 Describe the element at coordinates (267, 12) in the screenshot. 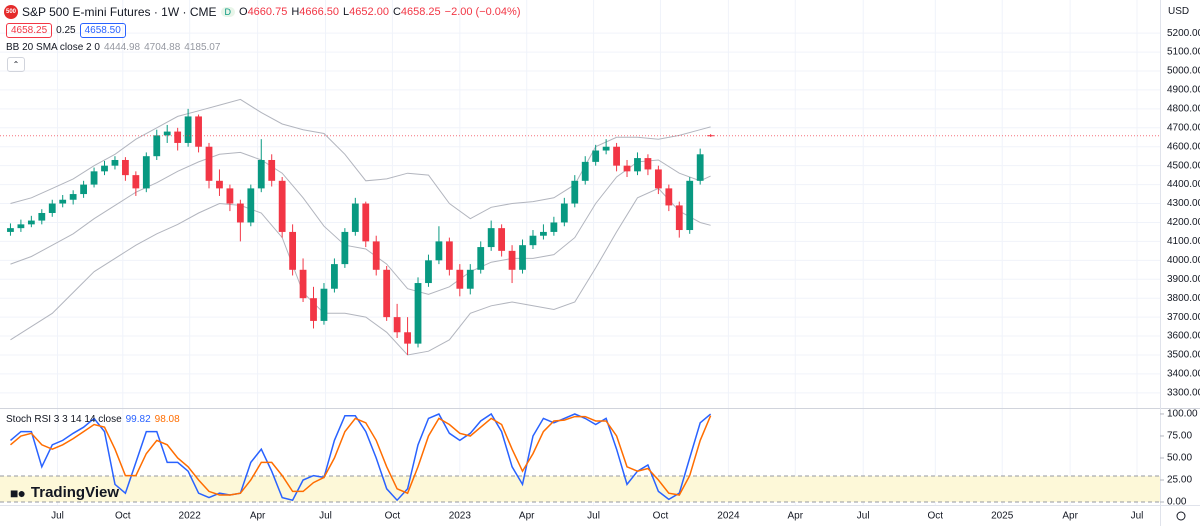

I see `ohlc-value: 4660.75` at that location.